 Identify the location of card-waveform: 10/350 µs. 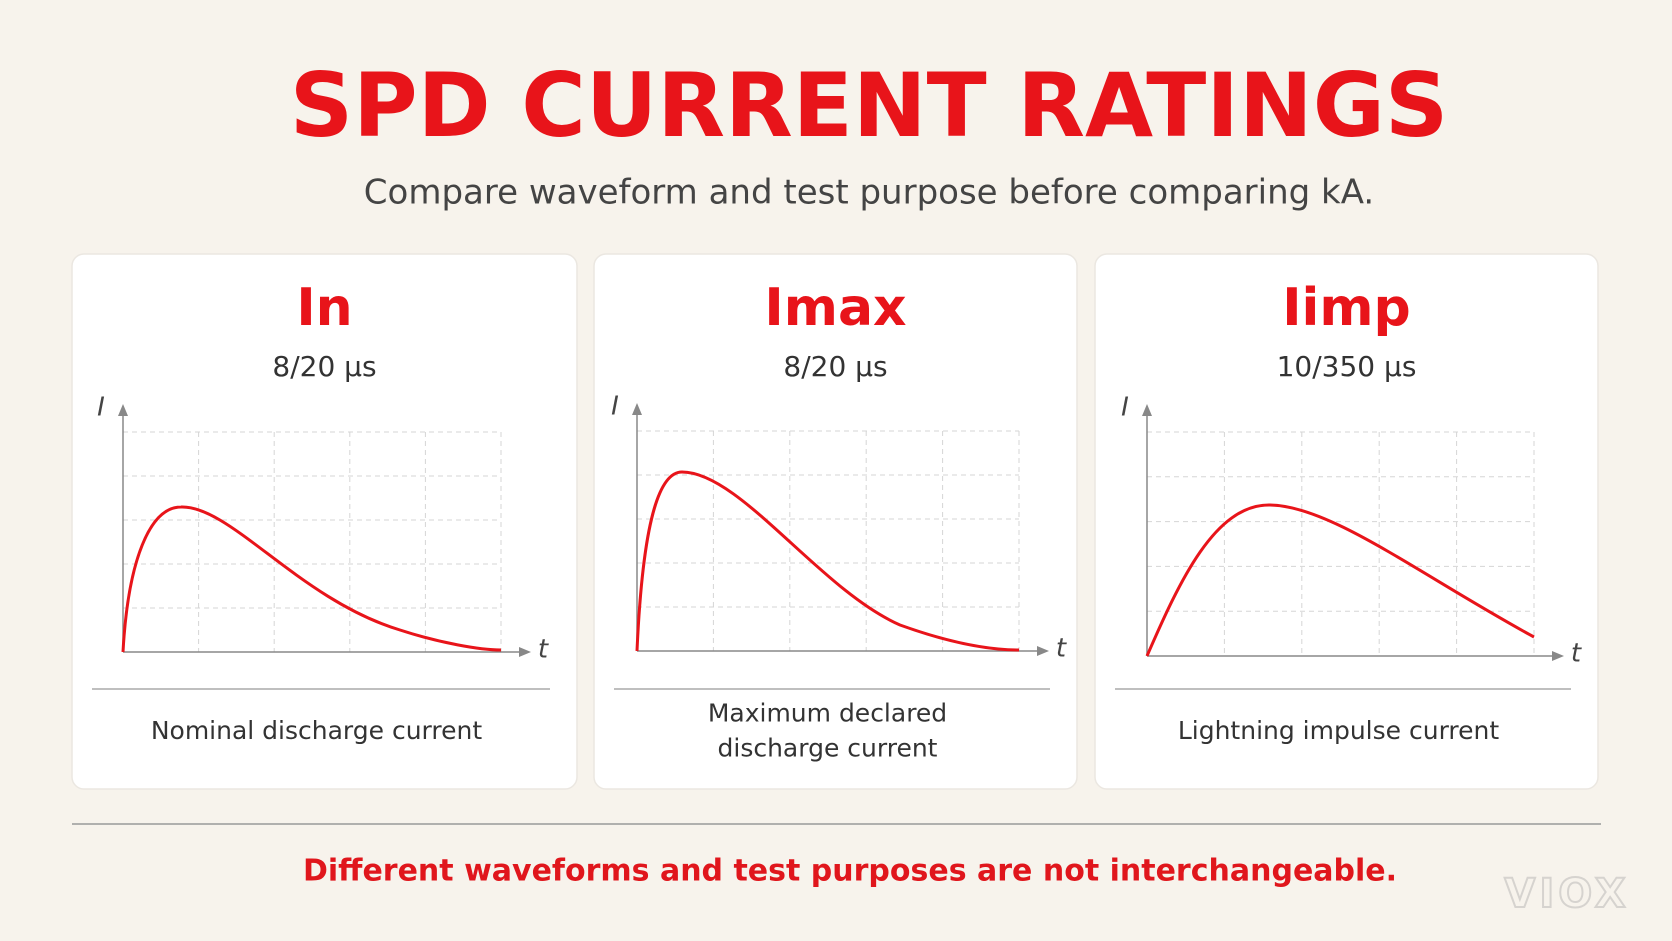
(1347, 366).